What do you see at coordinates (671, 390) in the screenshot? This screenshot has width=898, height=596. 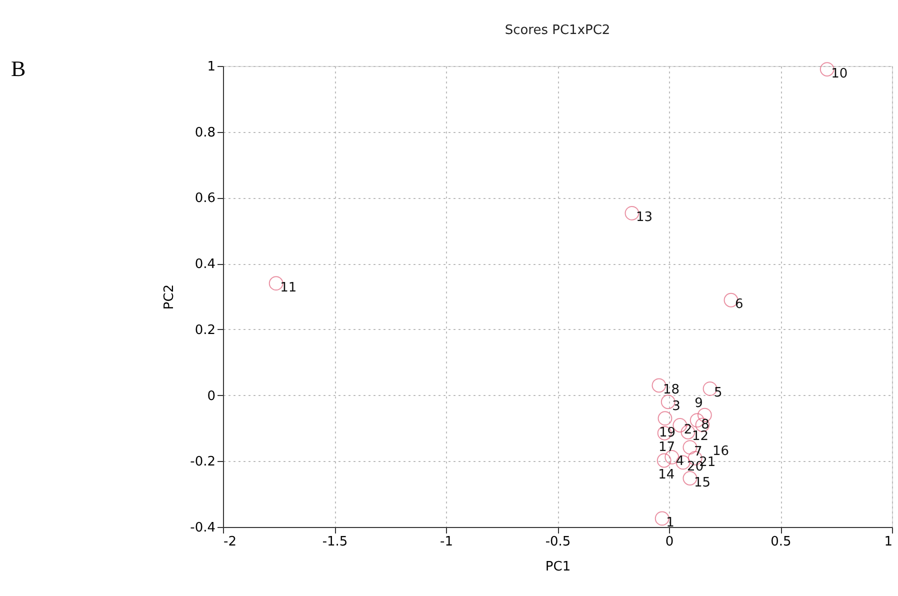 I see `annotation: 18` at bounding box center [671, 390].